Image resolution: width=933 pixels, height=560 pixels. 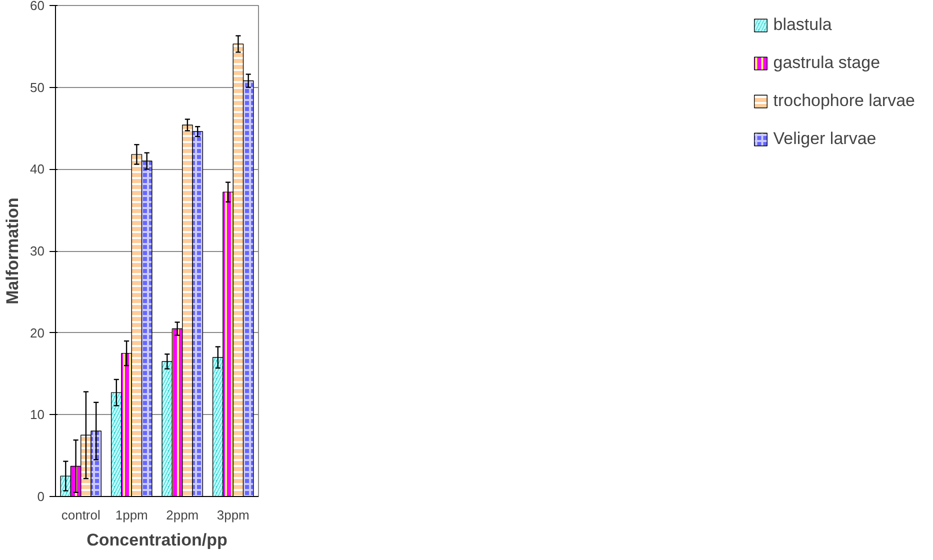 I want to click on x-axis-title: Concentration/pp, so click(x=157, y=540).